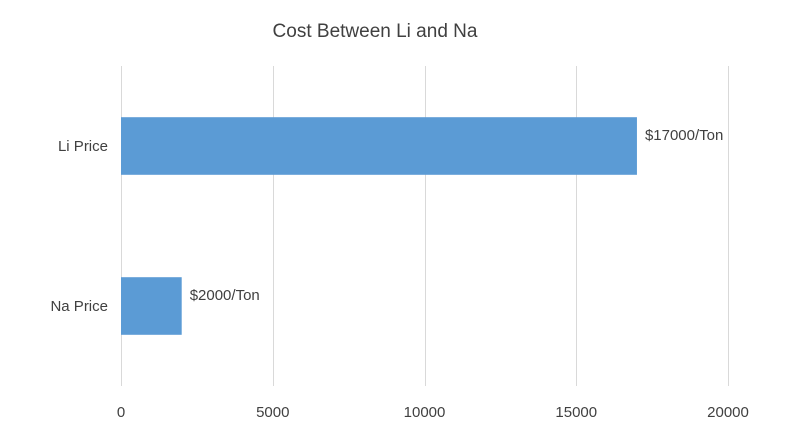  Describe the element at coordinates (121, 412) in the screenshot. I see `x-tick-label: 0` at that location.